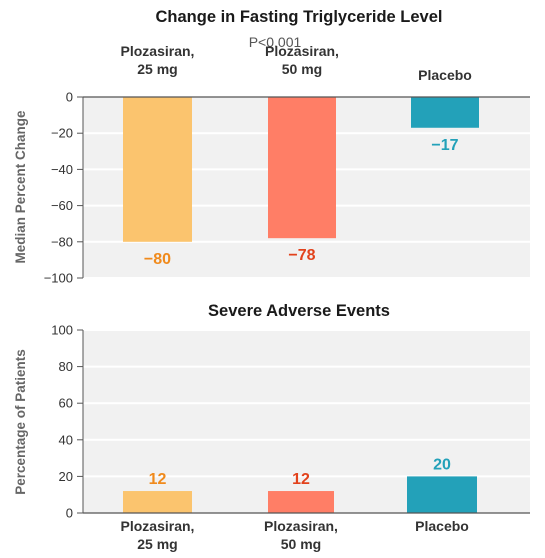 This screenshot has width=545, height=558. I want to click on y-tick-label: −40, so click(62, 169).